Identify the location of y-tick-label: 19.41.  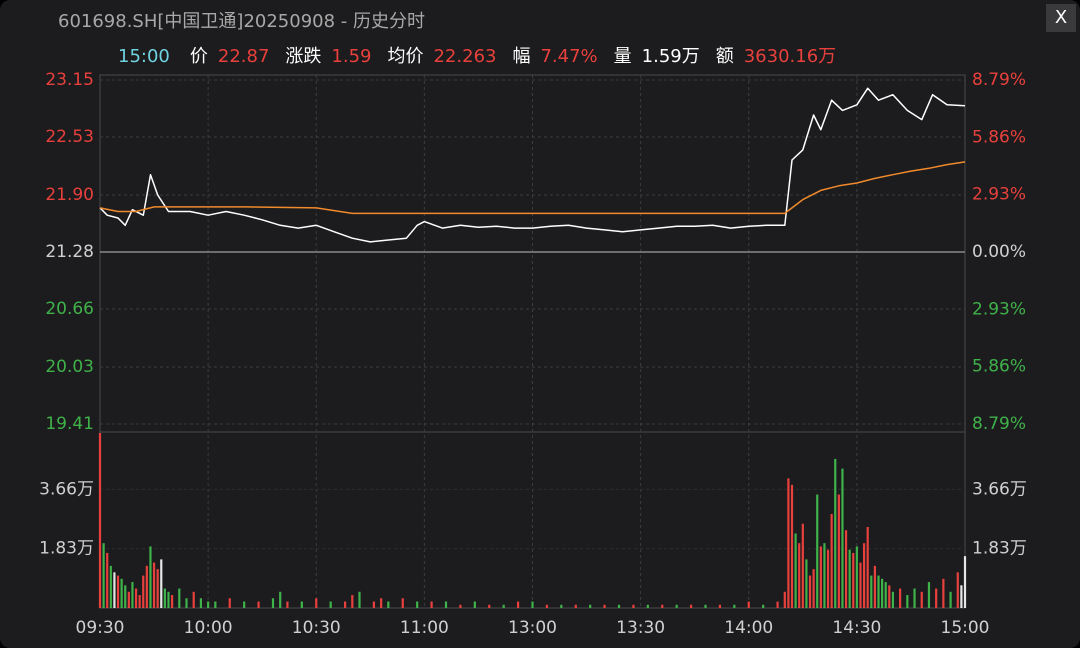
(69, 424).